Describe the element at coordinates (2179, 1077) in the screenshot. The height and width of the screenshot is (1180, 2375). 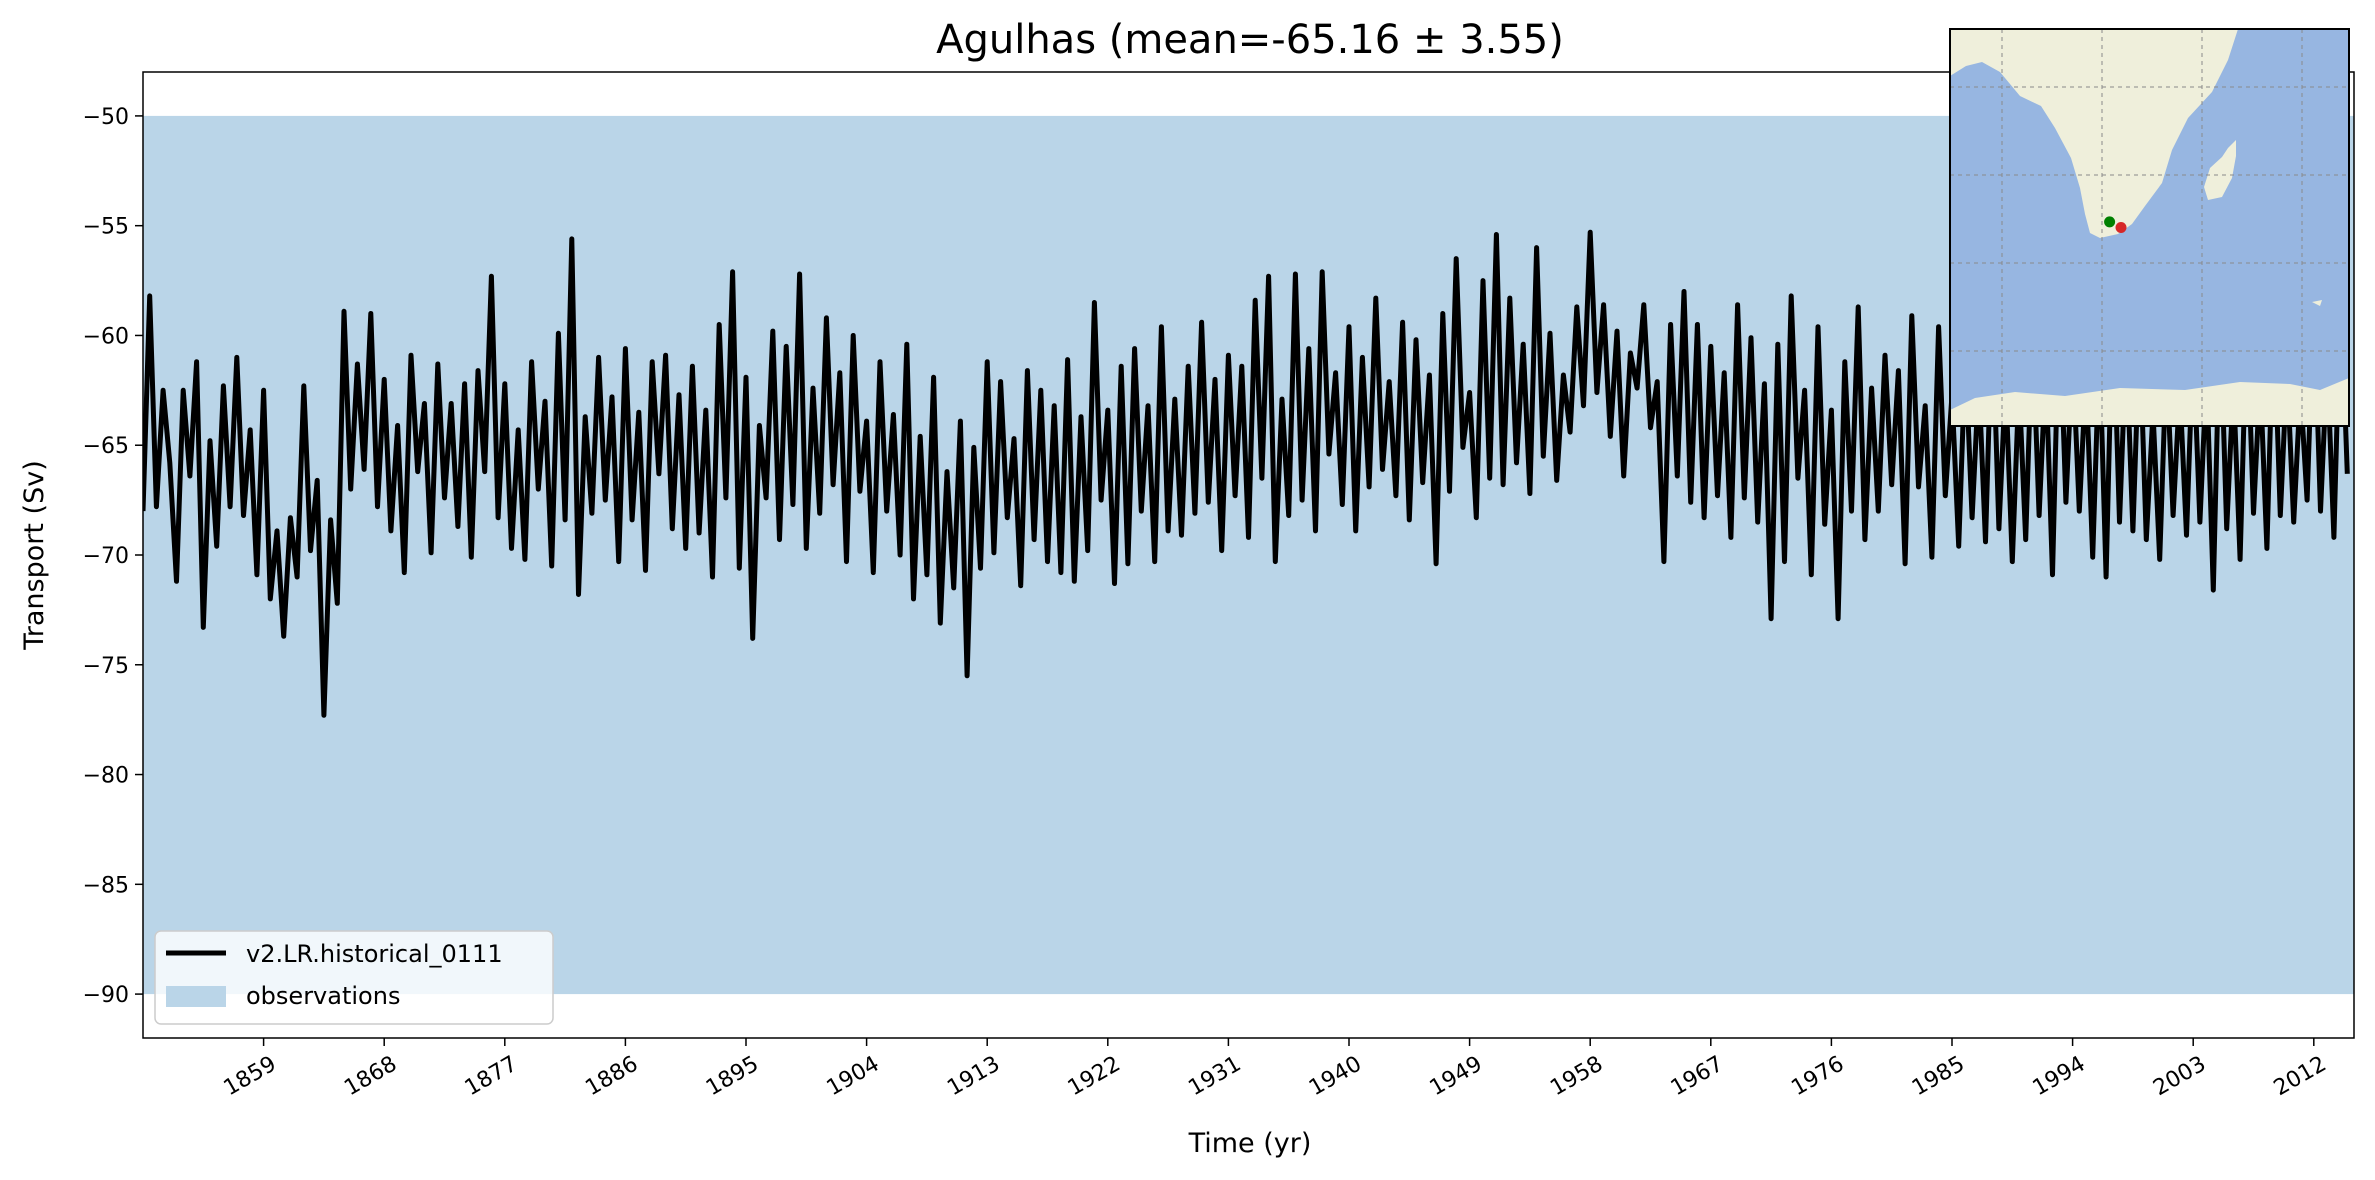
I see `x-tick-label: 2003` at that location.